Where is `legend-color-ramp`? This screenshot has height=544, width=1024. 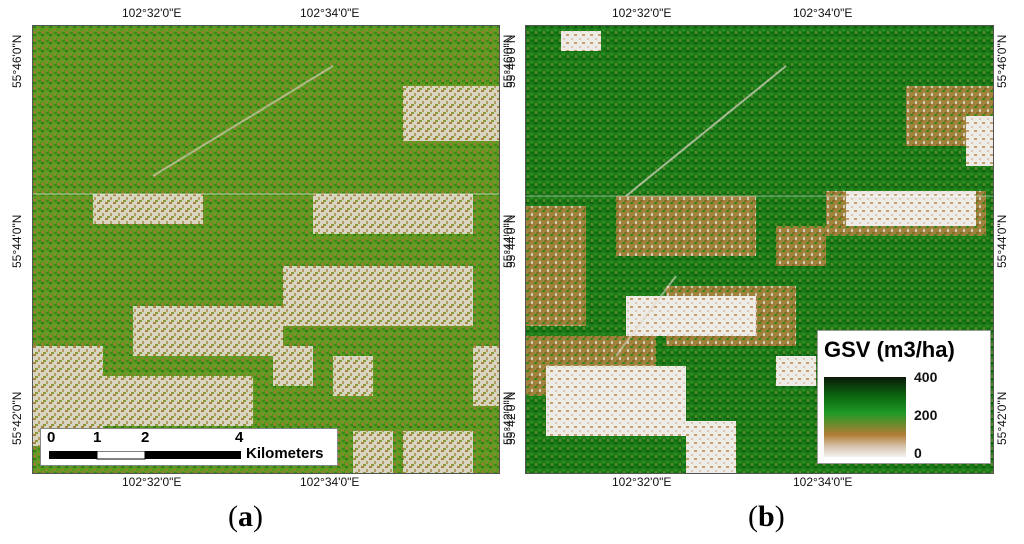 legend-color-ramp is located at coordinates (865, 417).